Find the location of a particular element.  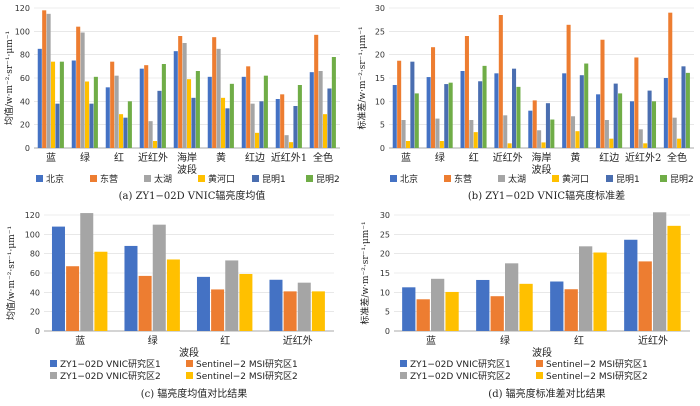

y-tick-label: 5 is located at coordinates (382, 125).